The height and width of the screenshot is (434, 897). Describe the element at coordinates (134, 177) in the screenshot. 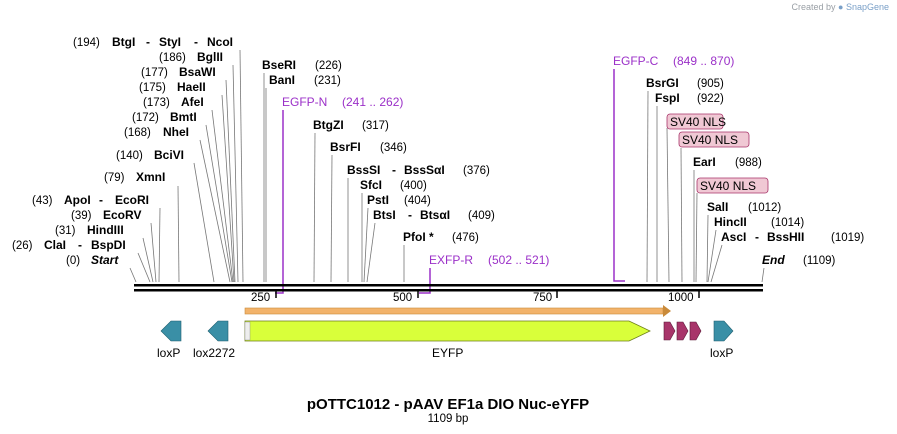

I see `site-xmnI: (79) XmnI` at that location.